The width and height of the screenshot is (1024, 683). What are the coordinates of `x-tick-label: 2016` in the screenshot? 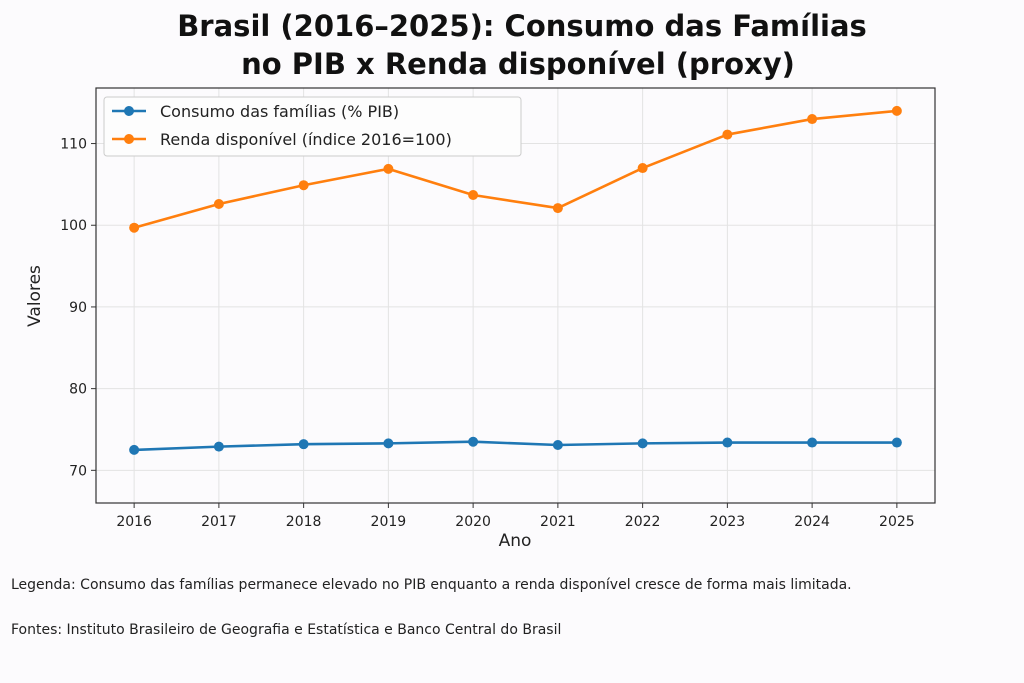 It's located at (134, 522).